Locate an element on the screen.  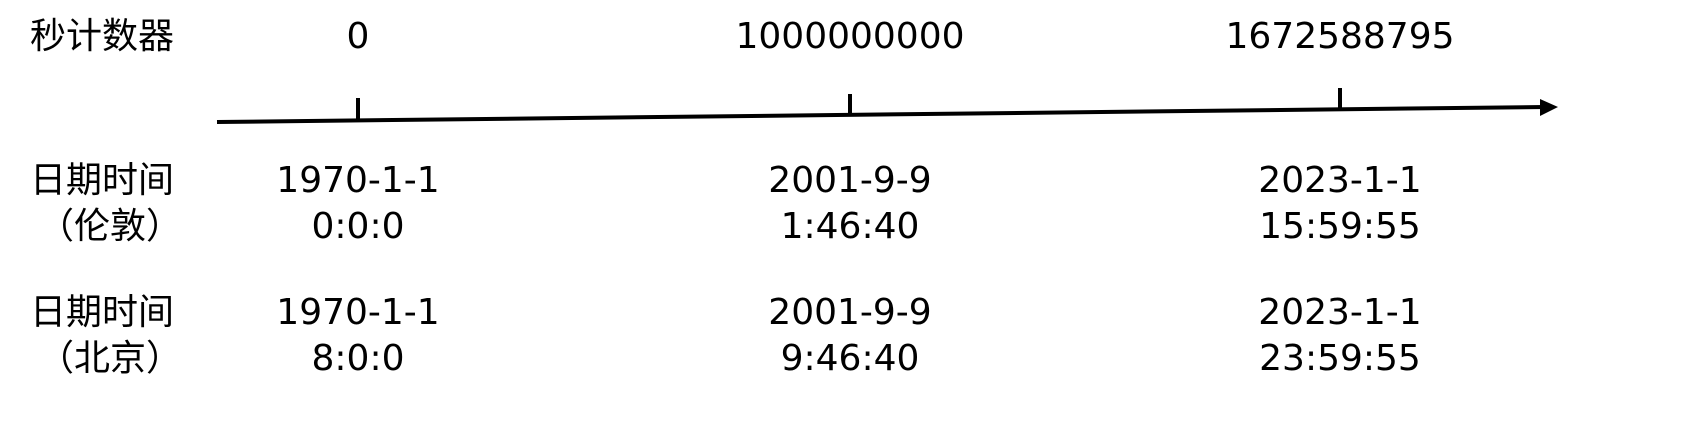
axis-line is located at coordinates (881, 114).